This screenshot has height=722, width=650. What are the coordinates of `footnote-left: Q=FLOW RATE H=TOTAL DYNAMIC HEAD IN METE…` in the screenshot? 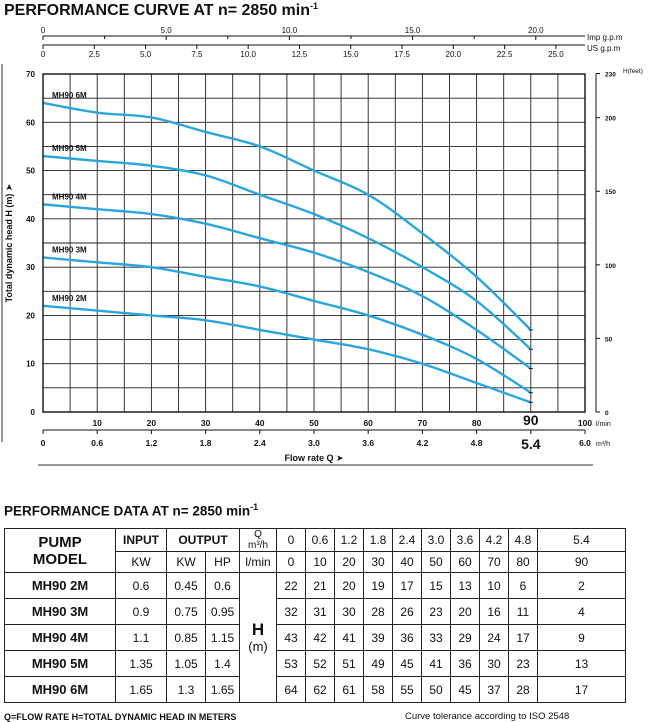 It's located at (120, 717).